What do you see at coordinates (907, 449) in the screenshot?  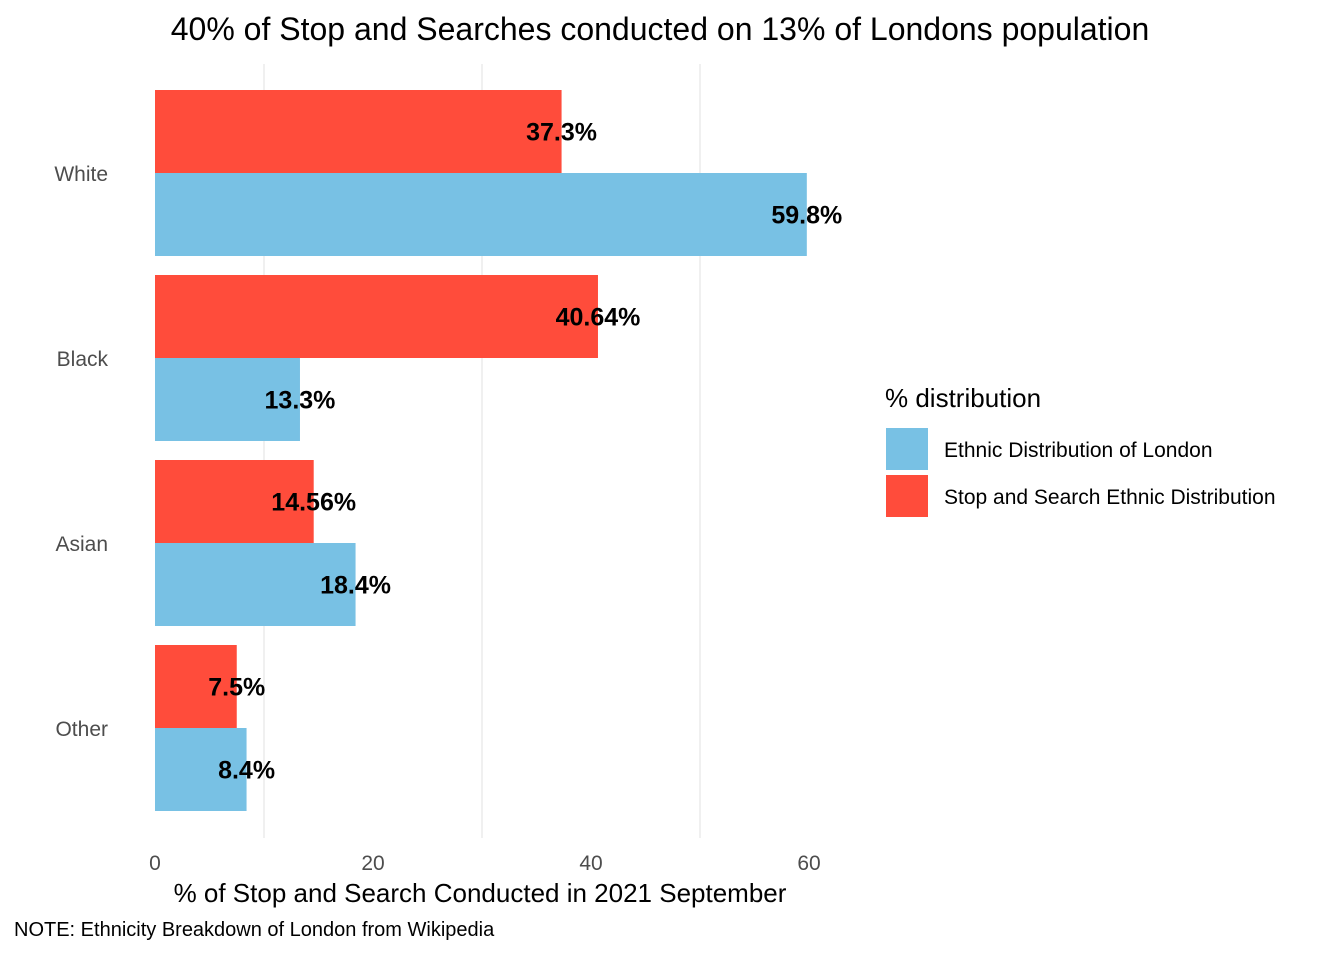 I see `legend-swatch-ethnic-distribution` at bounding box center [907, 449].